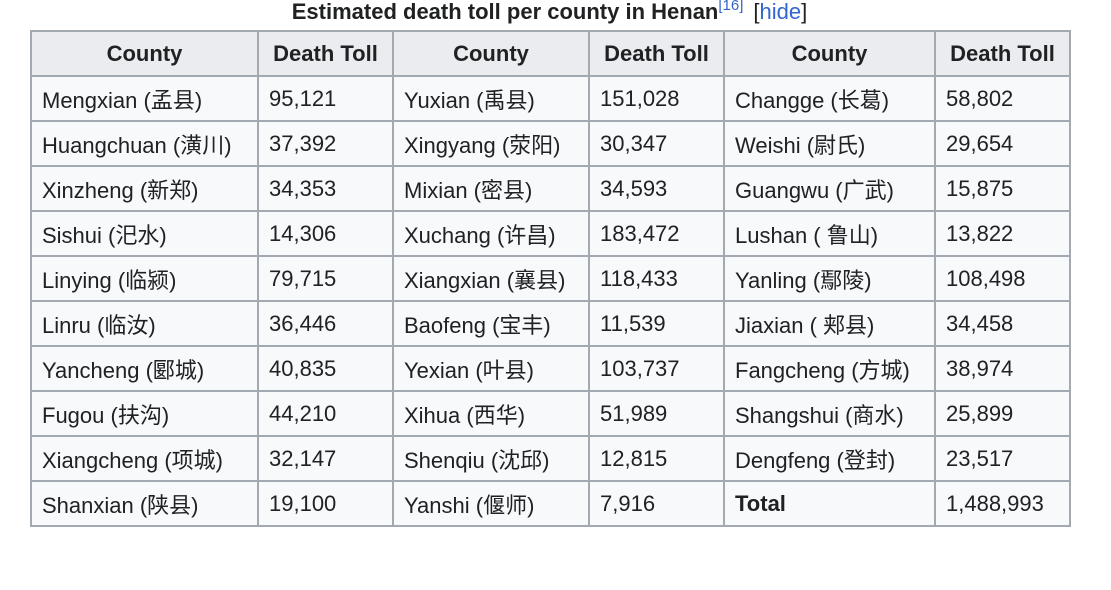 This screenshot has height=590, width=1111. What do you see at coordinates (656, 143) in the screenshot?
I see `death-toll-cell: 30,347` at bounding box center [656, 143].